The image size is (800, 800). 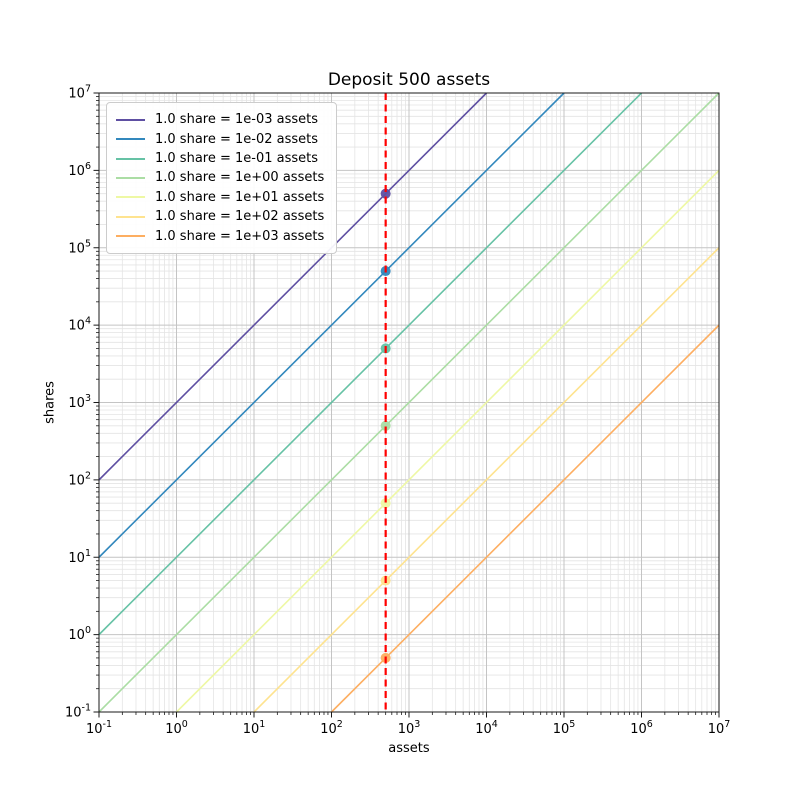 I want to click on y-tick-label: 10⁷, so click(x=79, y=93).